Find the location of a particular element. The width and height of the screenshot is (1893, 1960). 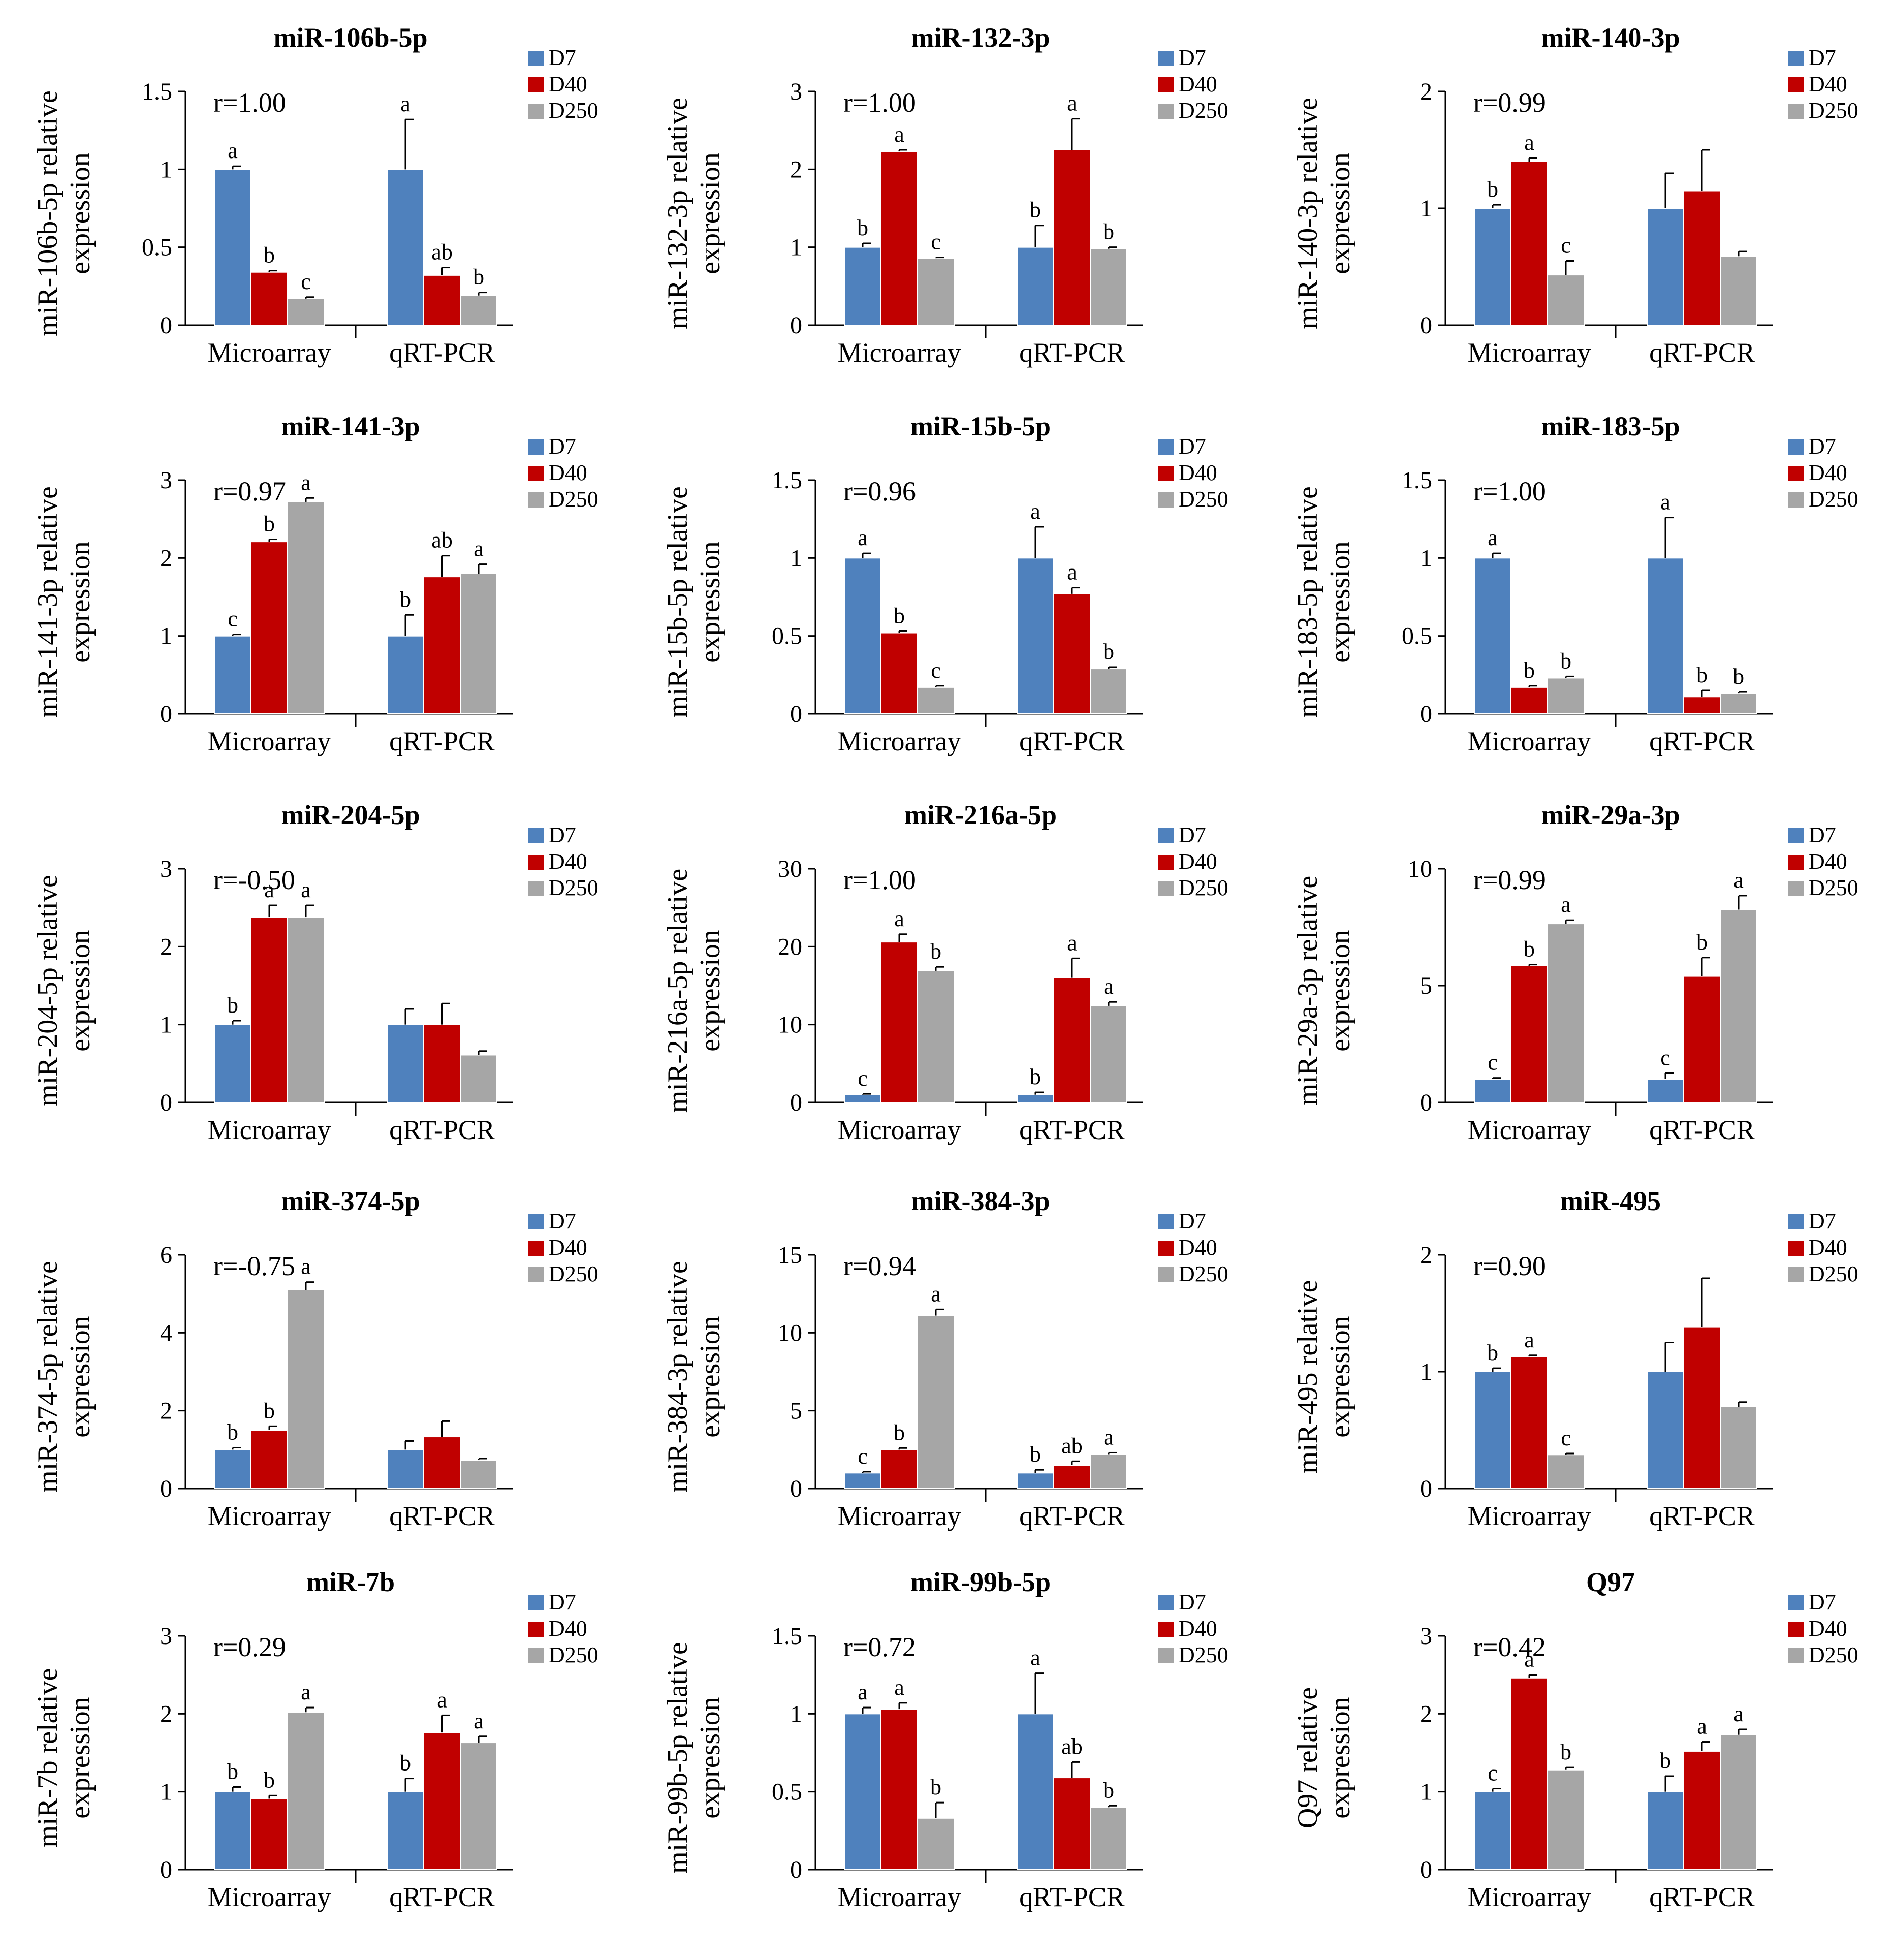

y-axis-label: Q97 relativeexpression is located at coordinates (1324, 1757).